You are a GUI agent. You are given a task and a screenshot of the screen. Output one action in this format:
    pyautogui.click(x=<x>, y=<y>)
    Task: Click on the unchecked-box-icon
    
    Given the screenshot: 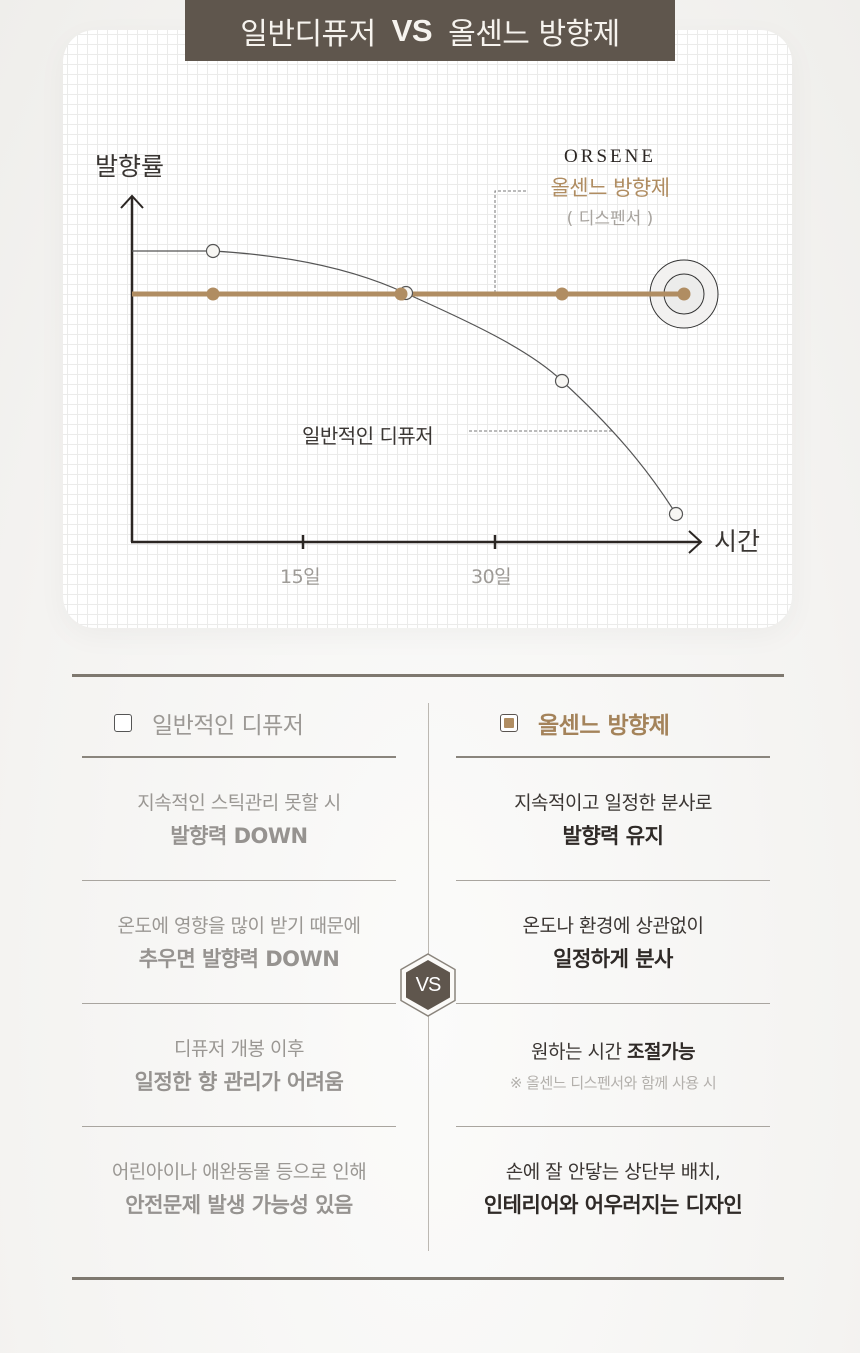 What is the action you would take?
    pyautogui.click(x=123, y=723)
    